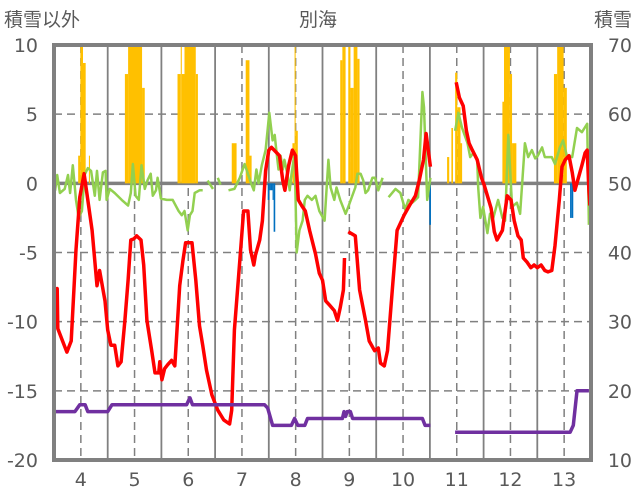 This screenshot has width=636, height=501. I want to click on chart-title: 別海, so click(318, 20).